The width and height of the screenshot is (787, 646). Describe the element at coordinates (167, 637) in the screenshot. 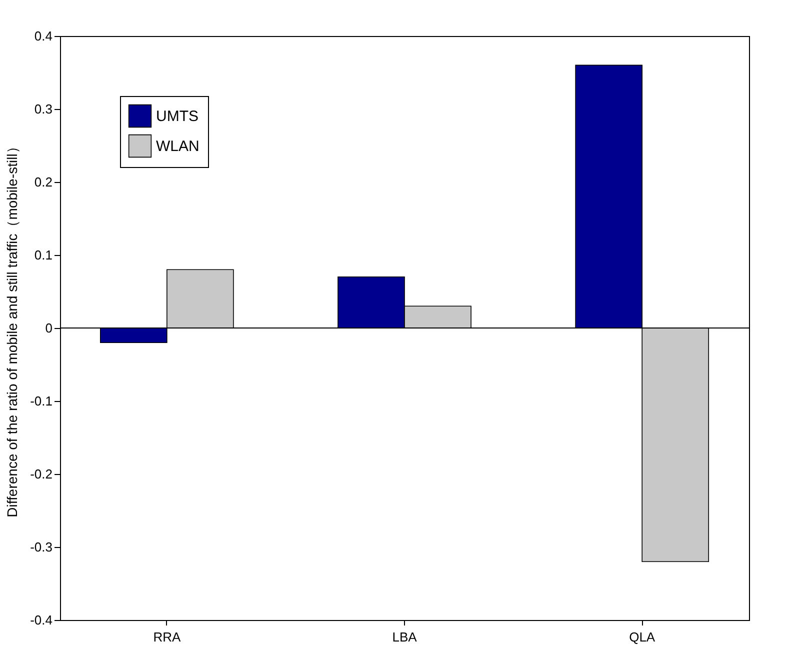

I see `x-tick-label: RRA` at that location.